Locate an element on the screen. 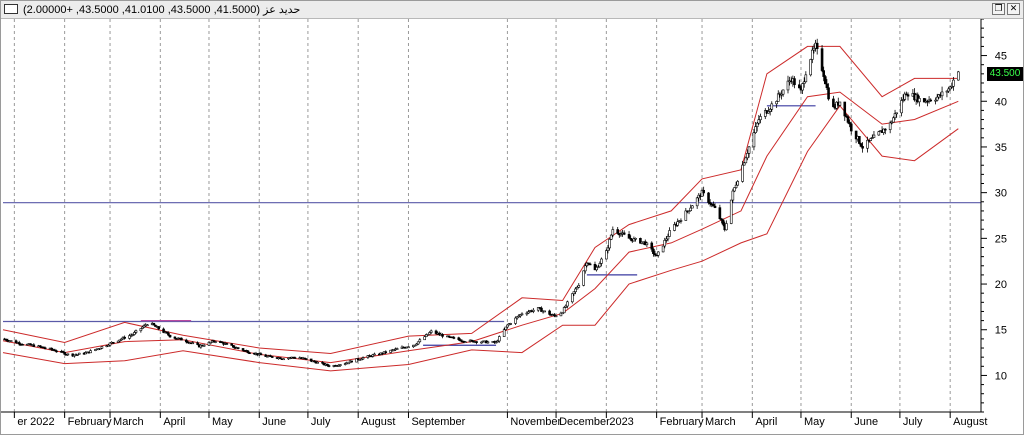  x-tick-label: 2023 is located at coordinates (621, 422).